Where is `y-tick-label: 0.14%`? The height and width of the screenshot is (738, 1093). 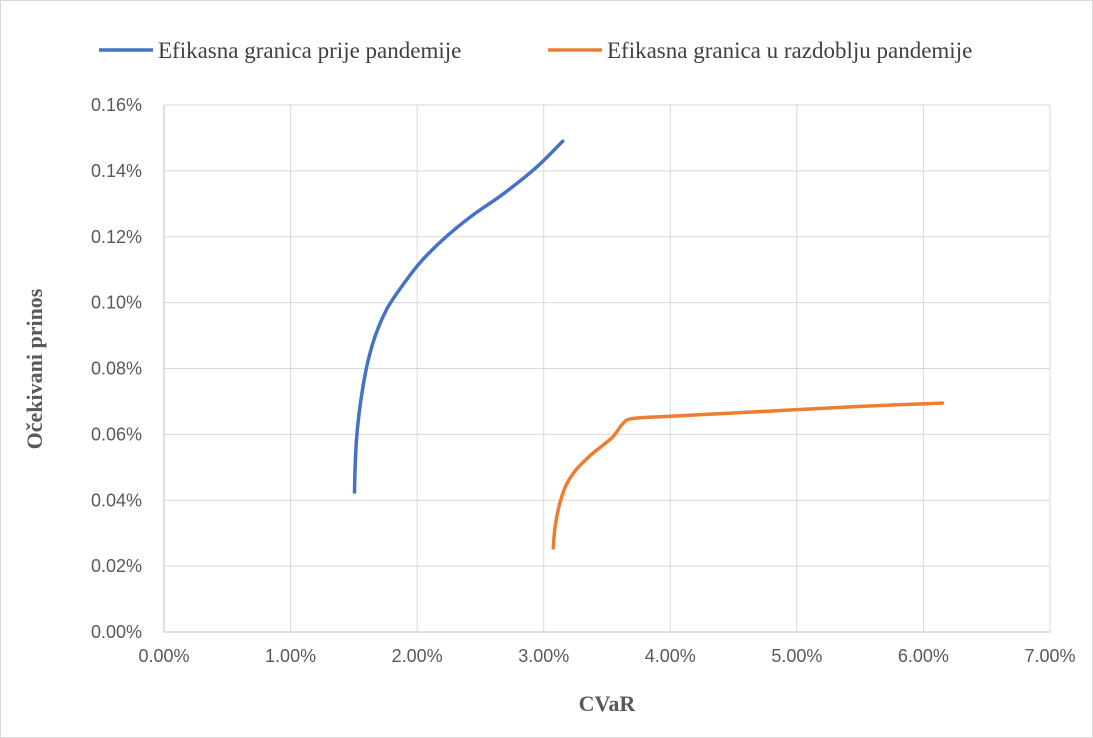
y-tick-label: 0.14% is located at coordinates (116, 171).